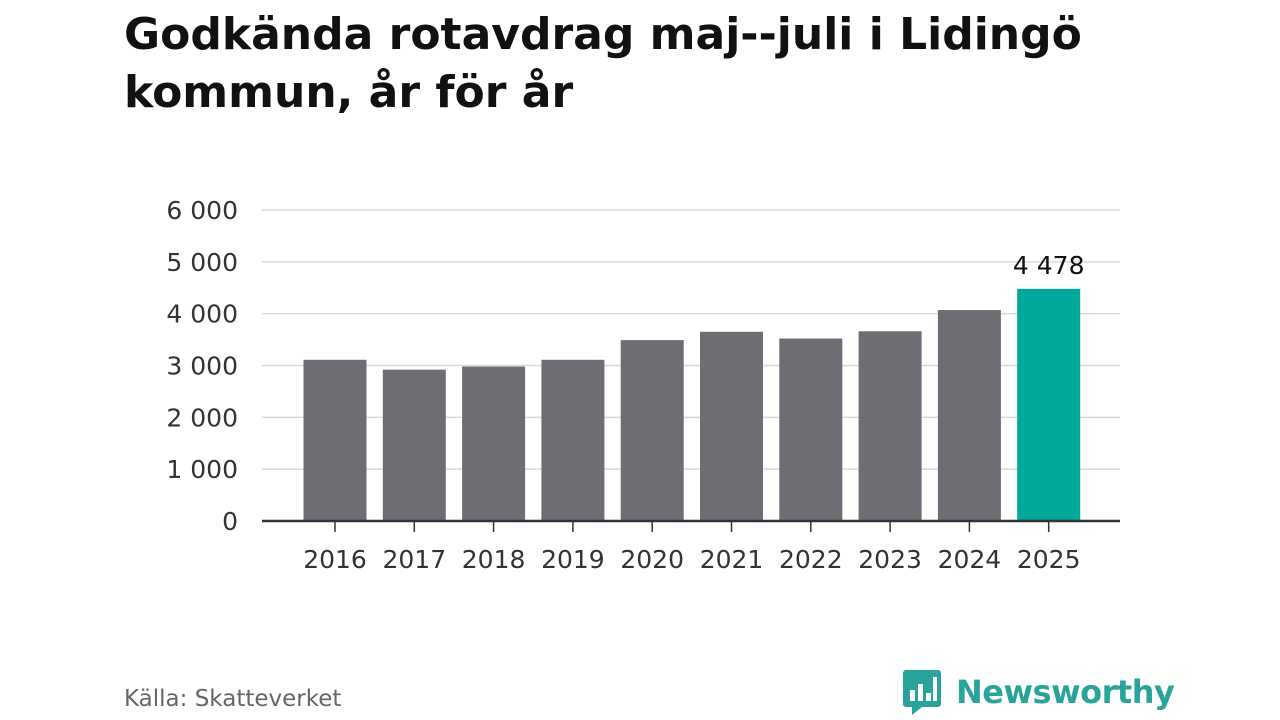 The image size is (1280, 720). I want to click on x-tick-label: 2020, so click(652, 559).